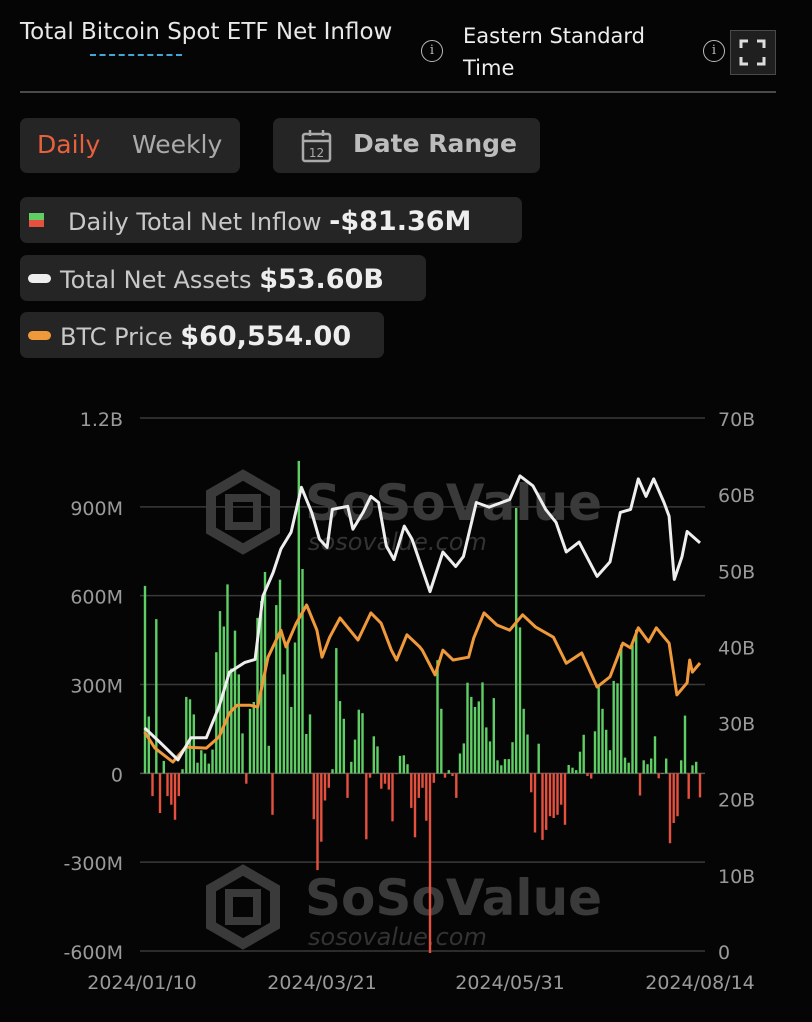  Describe the element at coordinates (117, 775) in the screenshot. I see `y-left-tick-label: 0` at that location.